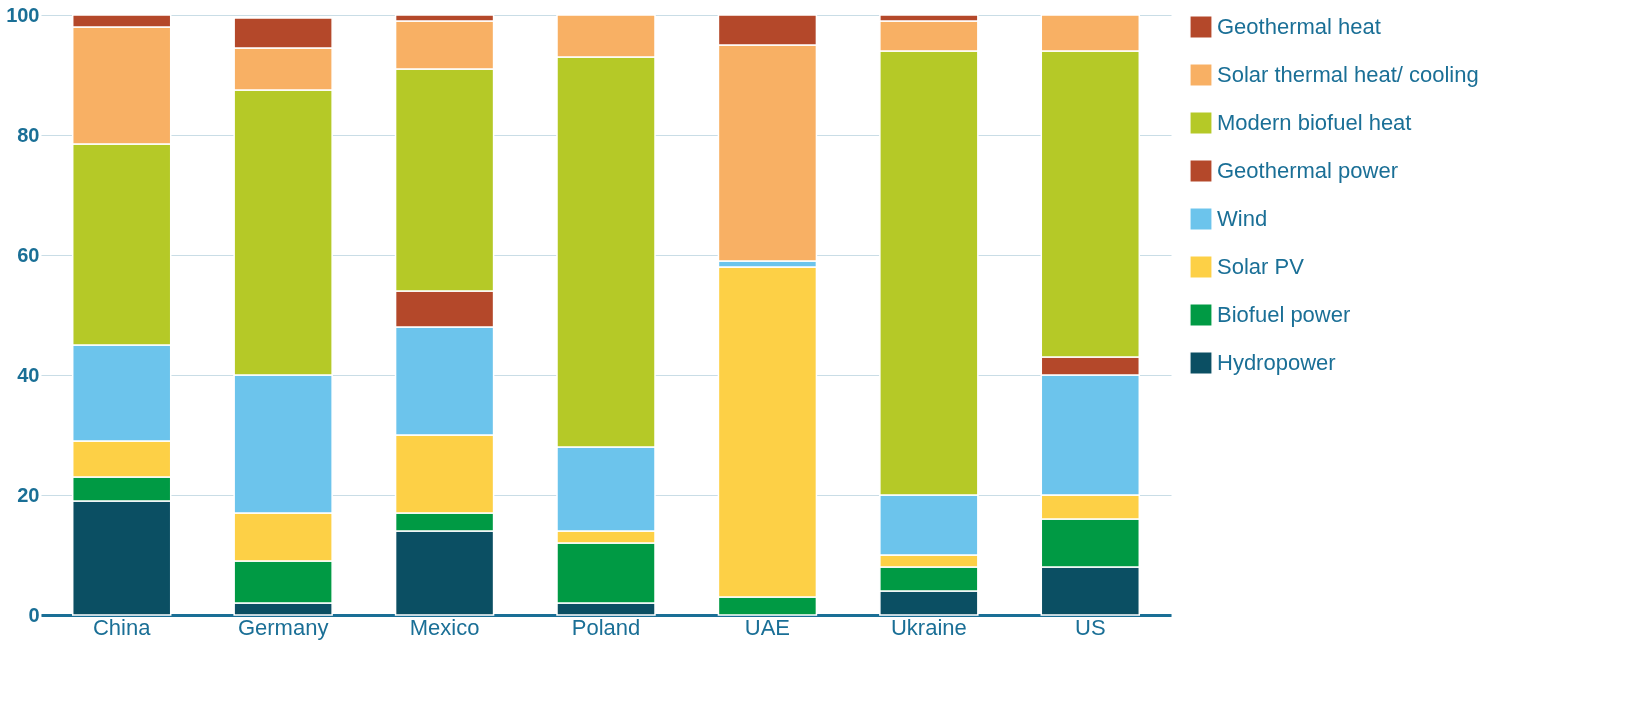  What do you see at coordinates (122, 627) in the screenshot?
I see `x-tick-label: China` at bounding box center [122, 627].